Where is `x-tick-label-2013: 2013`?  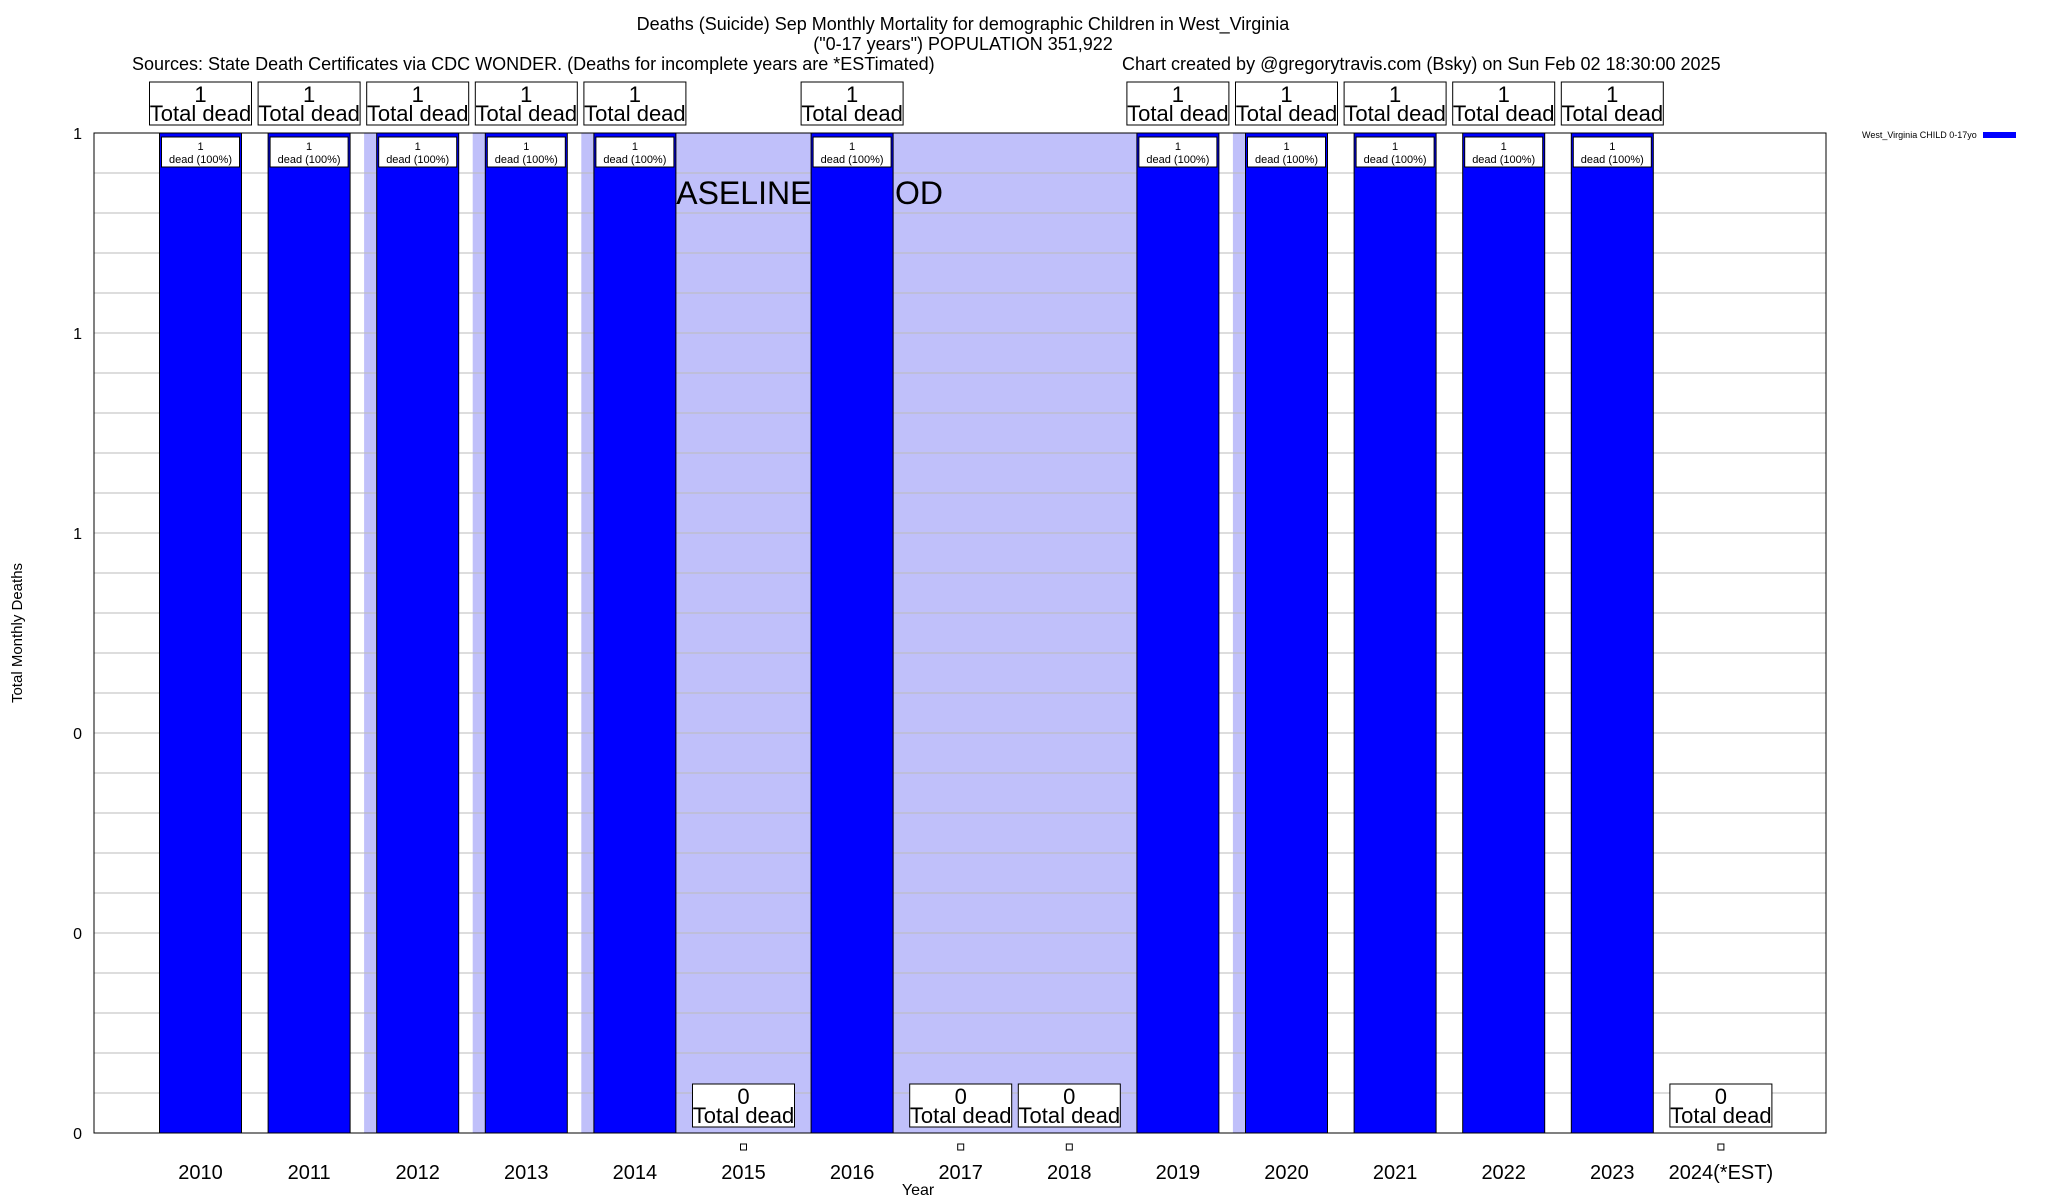
x-tick-label-2013: 2013 is located at coordinates (526, 1173).